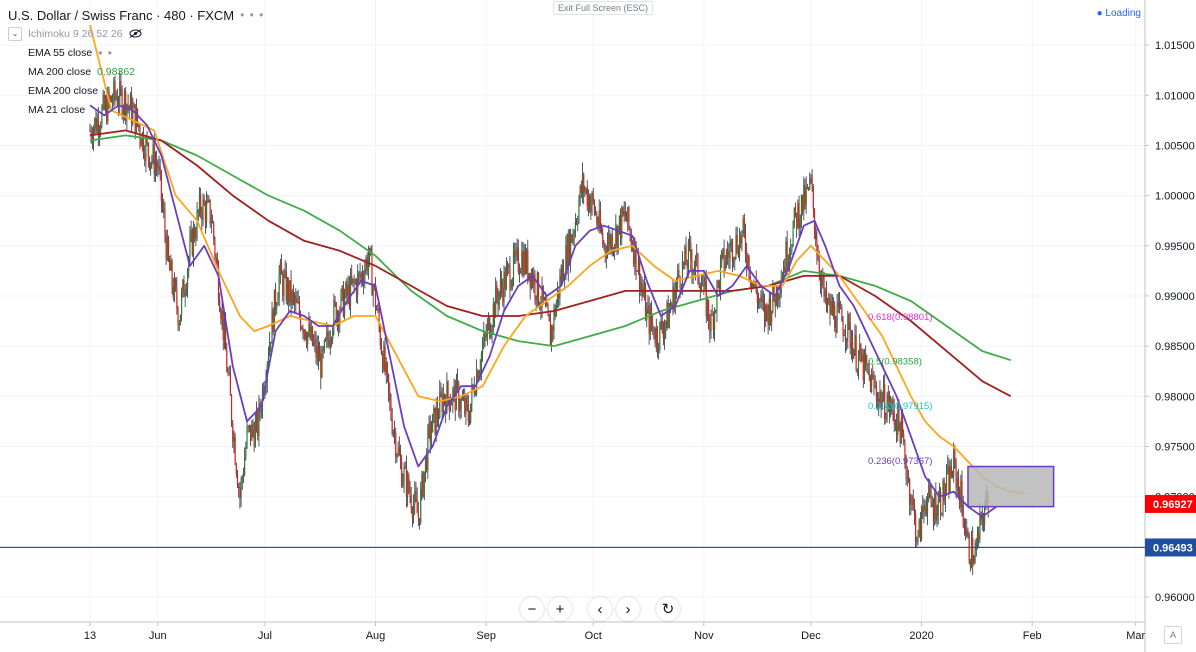 The height and width of the screenshot is (652, 1196). What do you see at coordinates (60, 52) in the screenshot?
I see `indicator-ema55-label: EMA 55 close` at bounding box center [60, 52].